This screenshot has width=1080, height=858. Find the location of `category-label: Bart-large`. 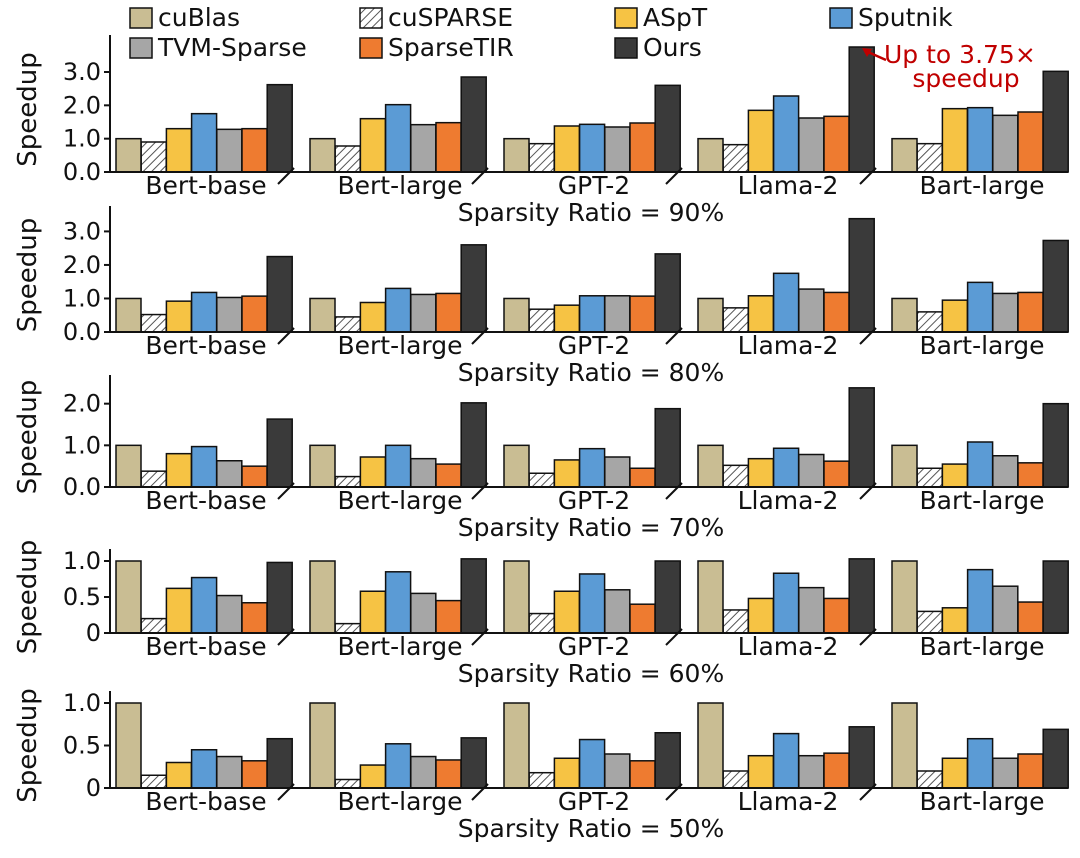

category-label: Bart-large is located at coordinates (982, 646).